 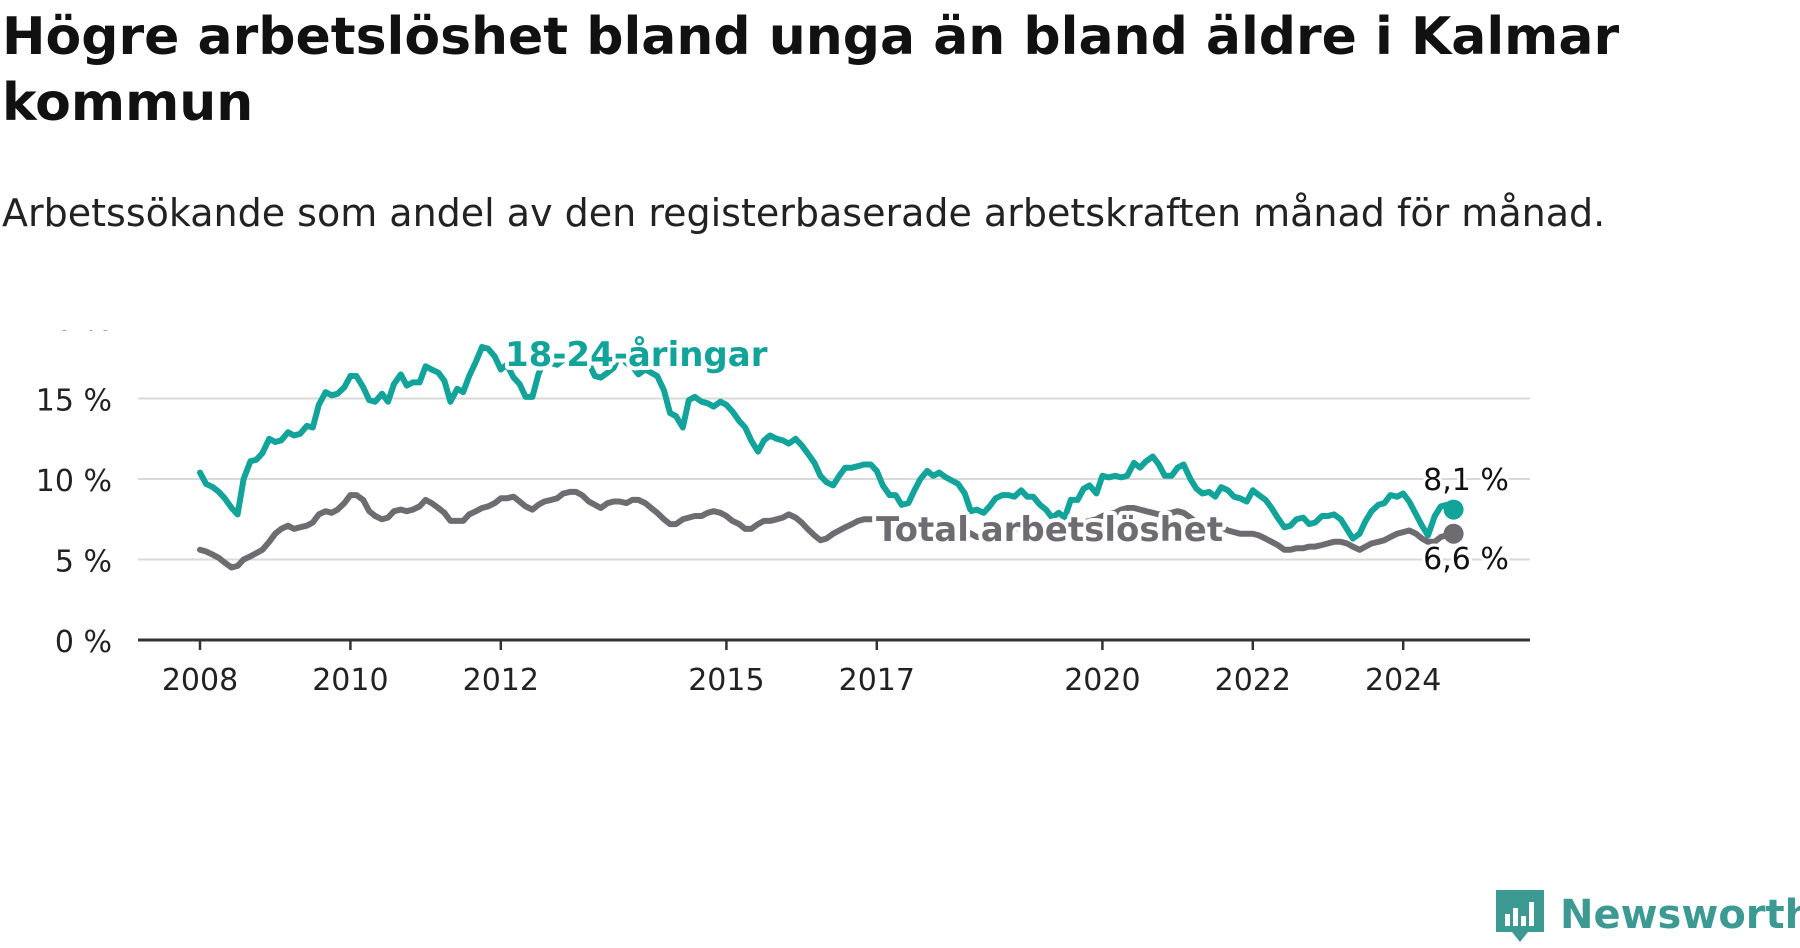 I want to click on x-tick-label: 2010, so click(x=350, y=680).